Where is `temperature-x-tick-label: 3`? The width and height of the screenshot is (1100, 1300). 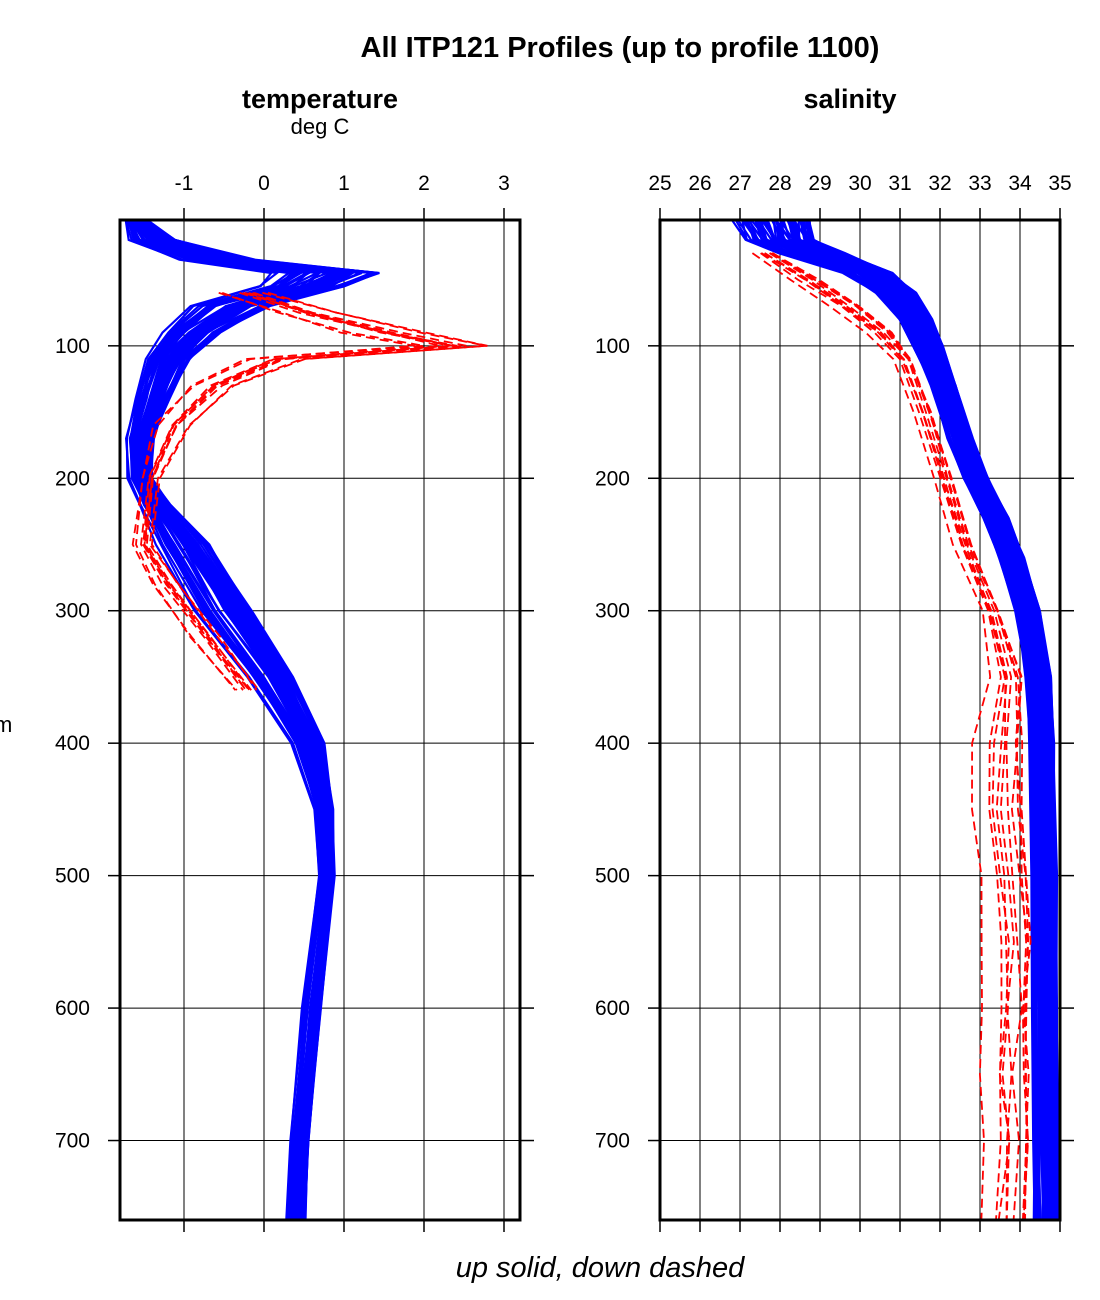
temperature-x-tick-label: 3 is located at coordinates (504, 183).